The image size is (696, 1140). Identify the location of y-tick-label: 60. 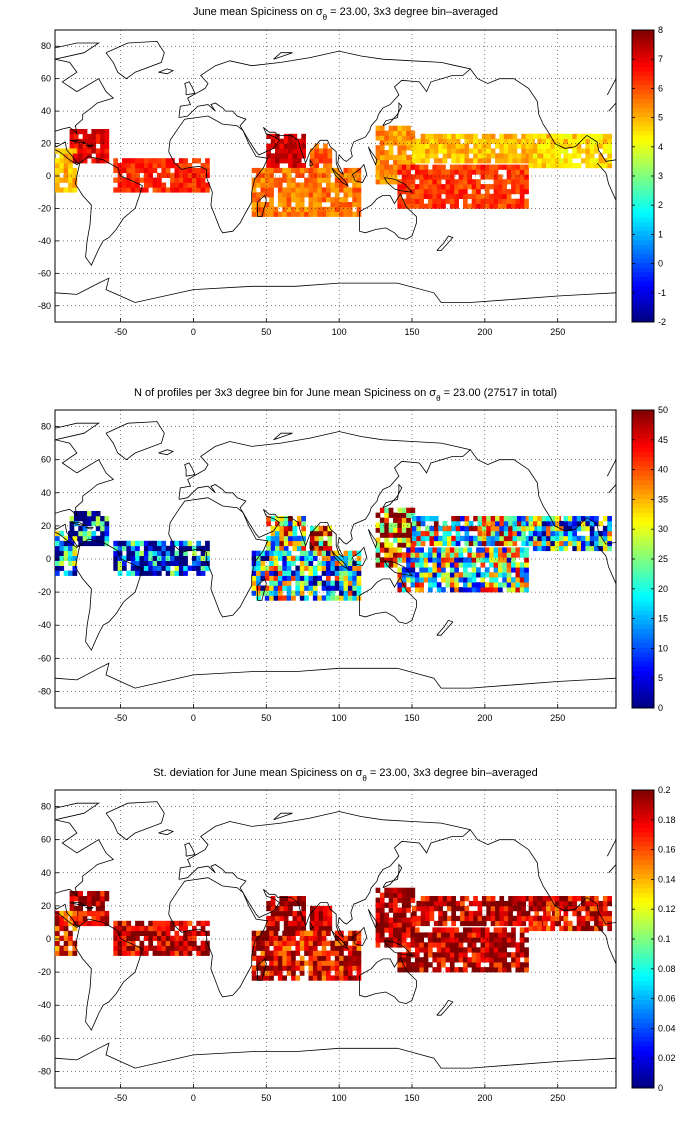
(46, 460).